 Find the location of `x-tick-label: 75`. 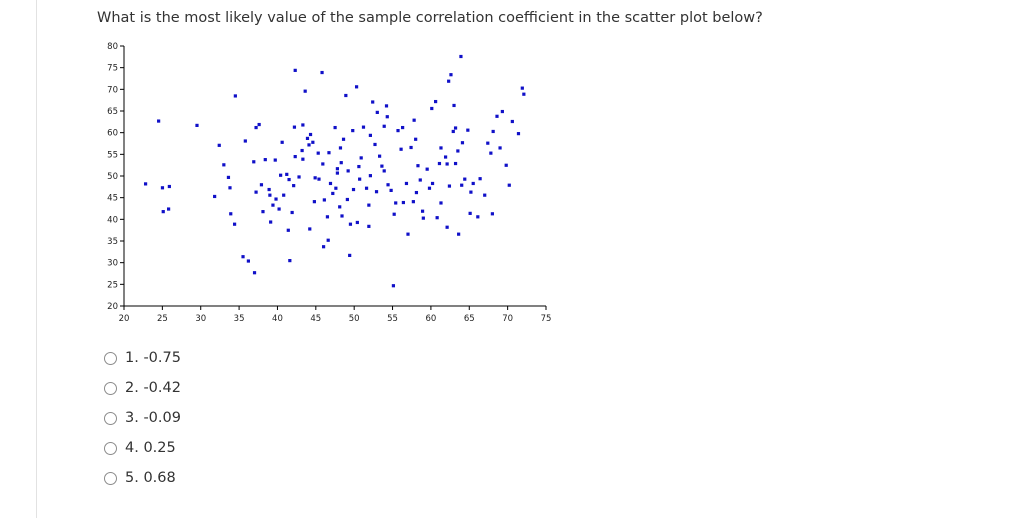

x-tick-label: 75 is located at coordinates (546, 319).